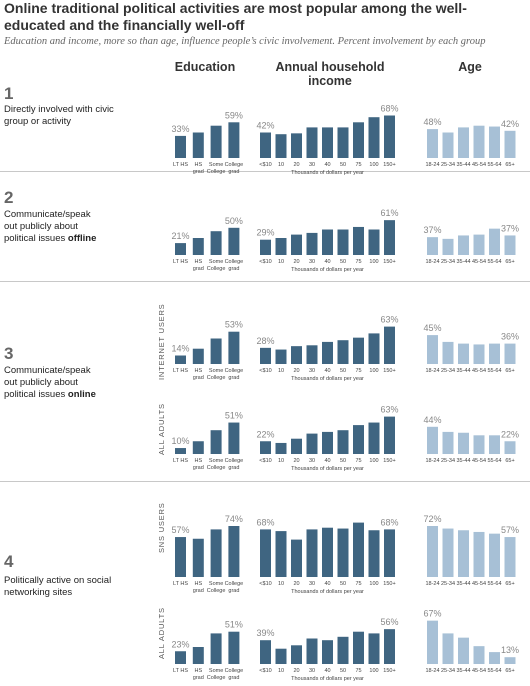 The width and height of the screenshot is (530, 686). Describe the element at coordinates (234, 461) in the screenshot. I see `tick-label-online-all-education-3: College` at that location.